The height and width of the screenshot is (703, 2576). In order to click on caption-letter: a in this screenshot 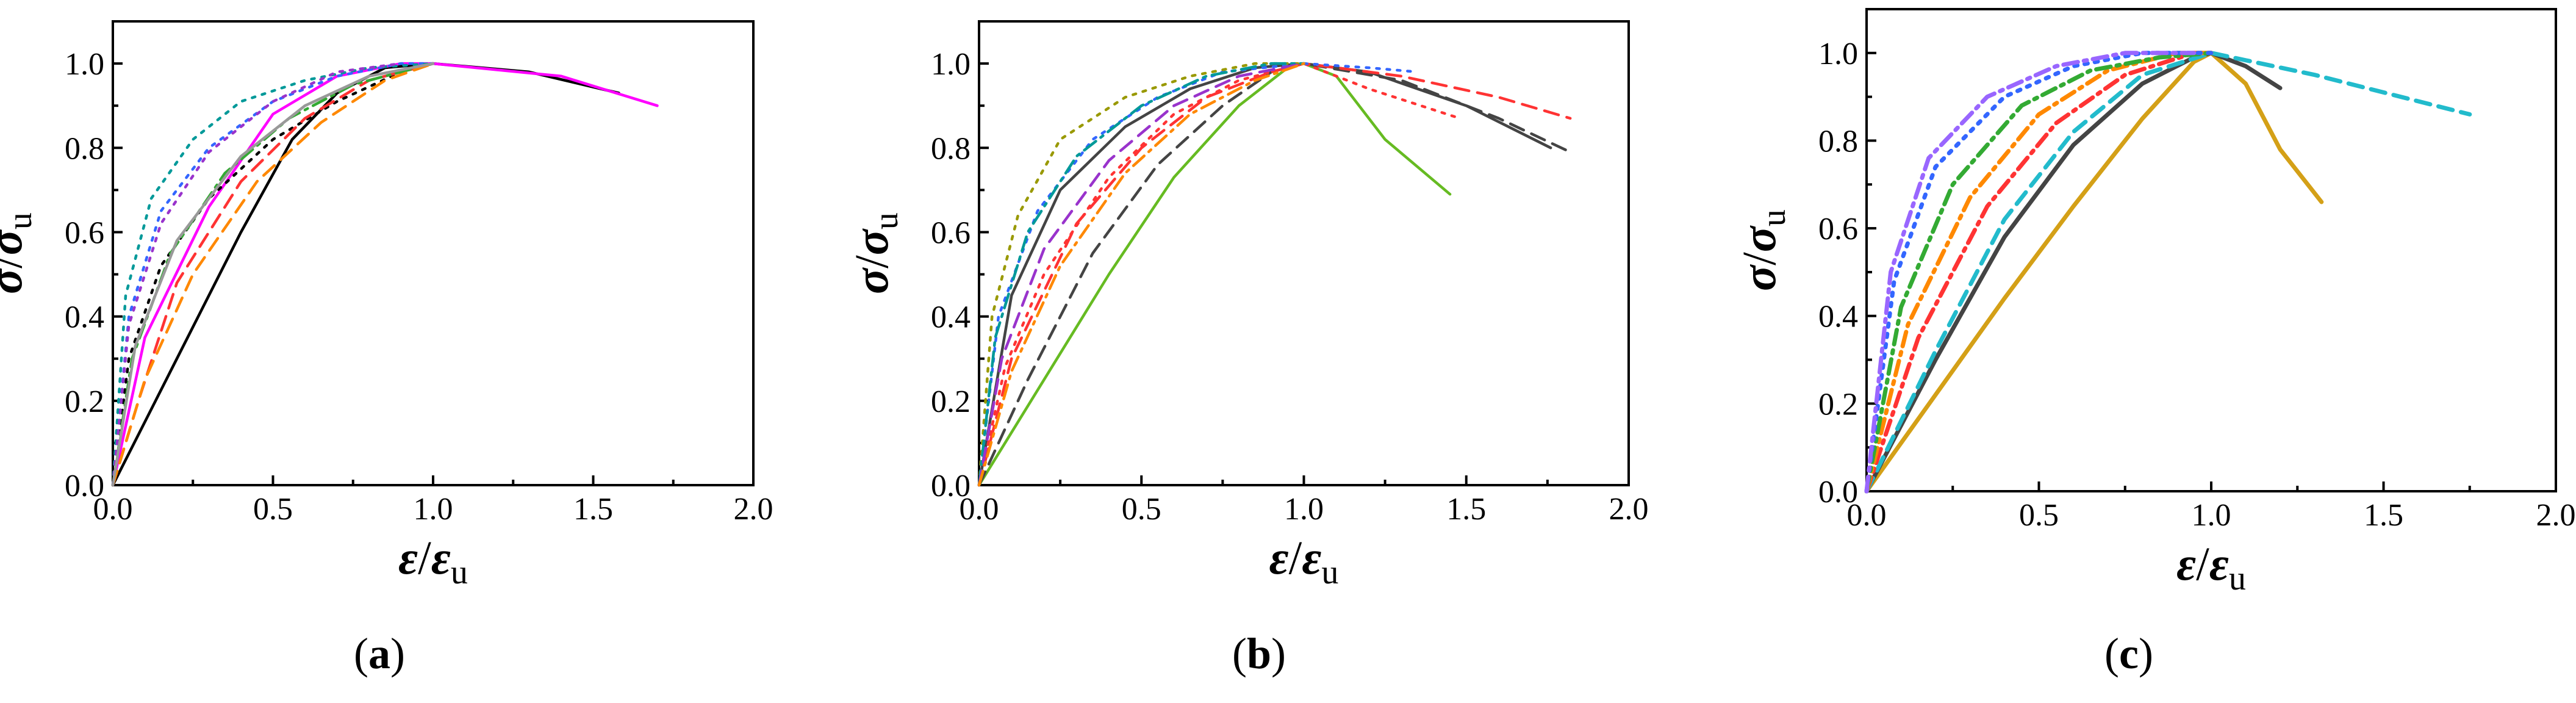, I will do `click(379, 653)`.